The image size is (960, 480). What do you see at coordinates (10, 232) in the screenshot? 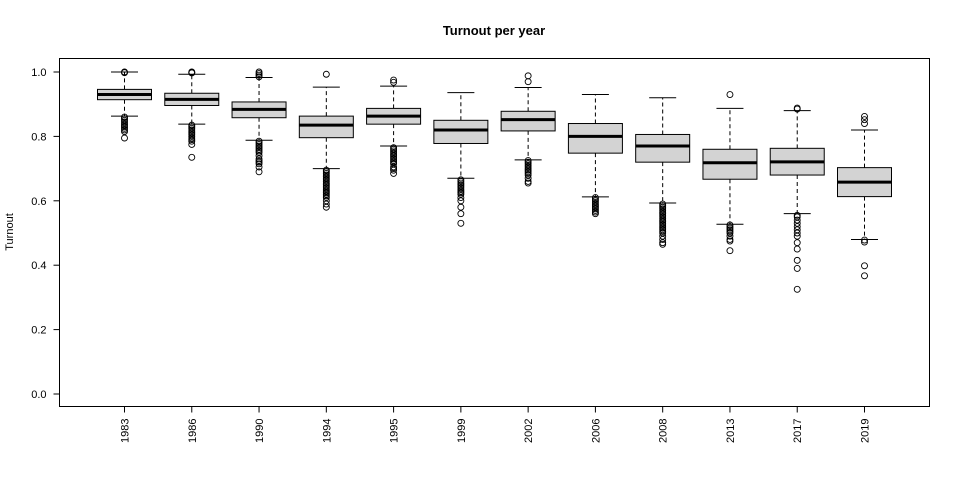
I see `y-axis-label: Turnout` at bounding box center [10, 232].